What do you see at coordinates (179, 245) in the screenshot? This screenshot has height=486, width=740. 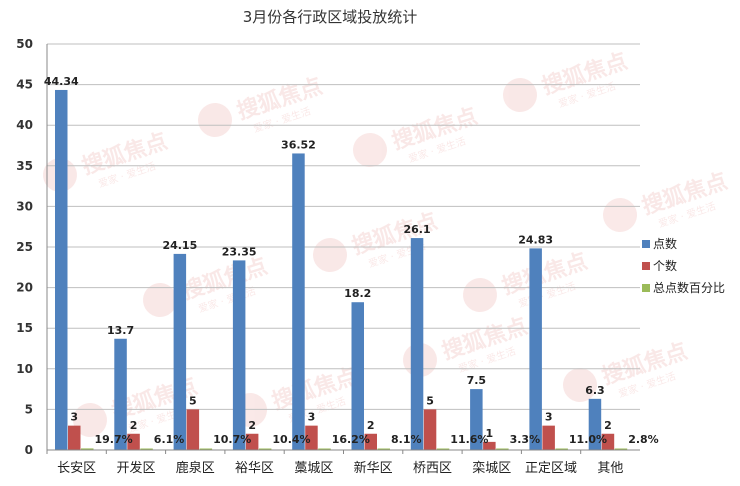 I see `data-label: 24.15` at bounding box center [179, 245].